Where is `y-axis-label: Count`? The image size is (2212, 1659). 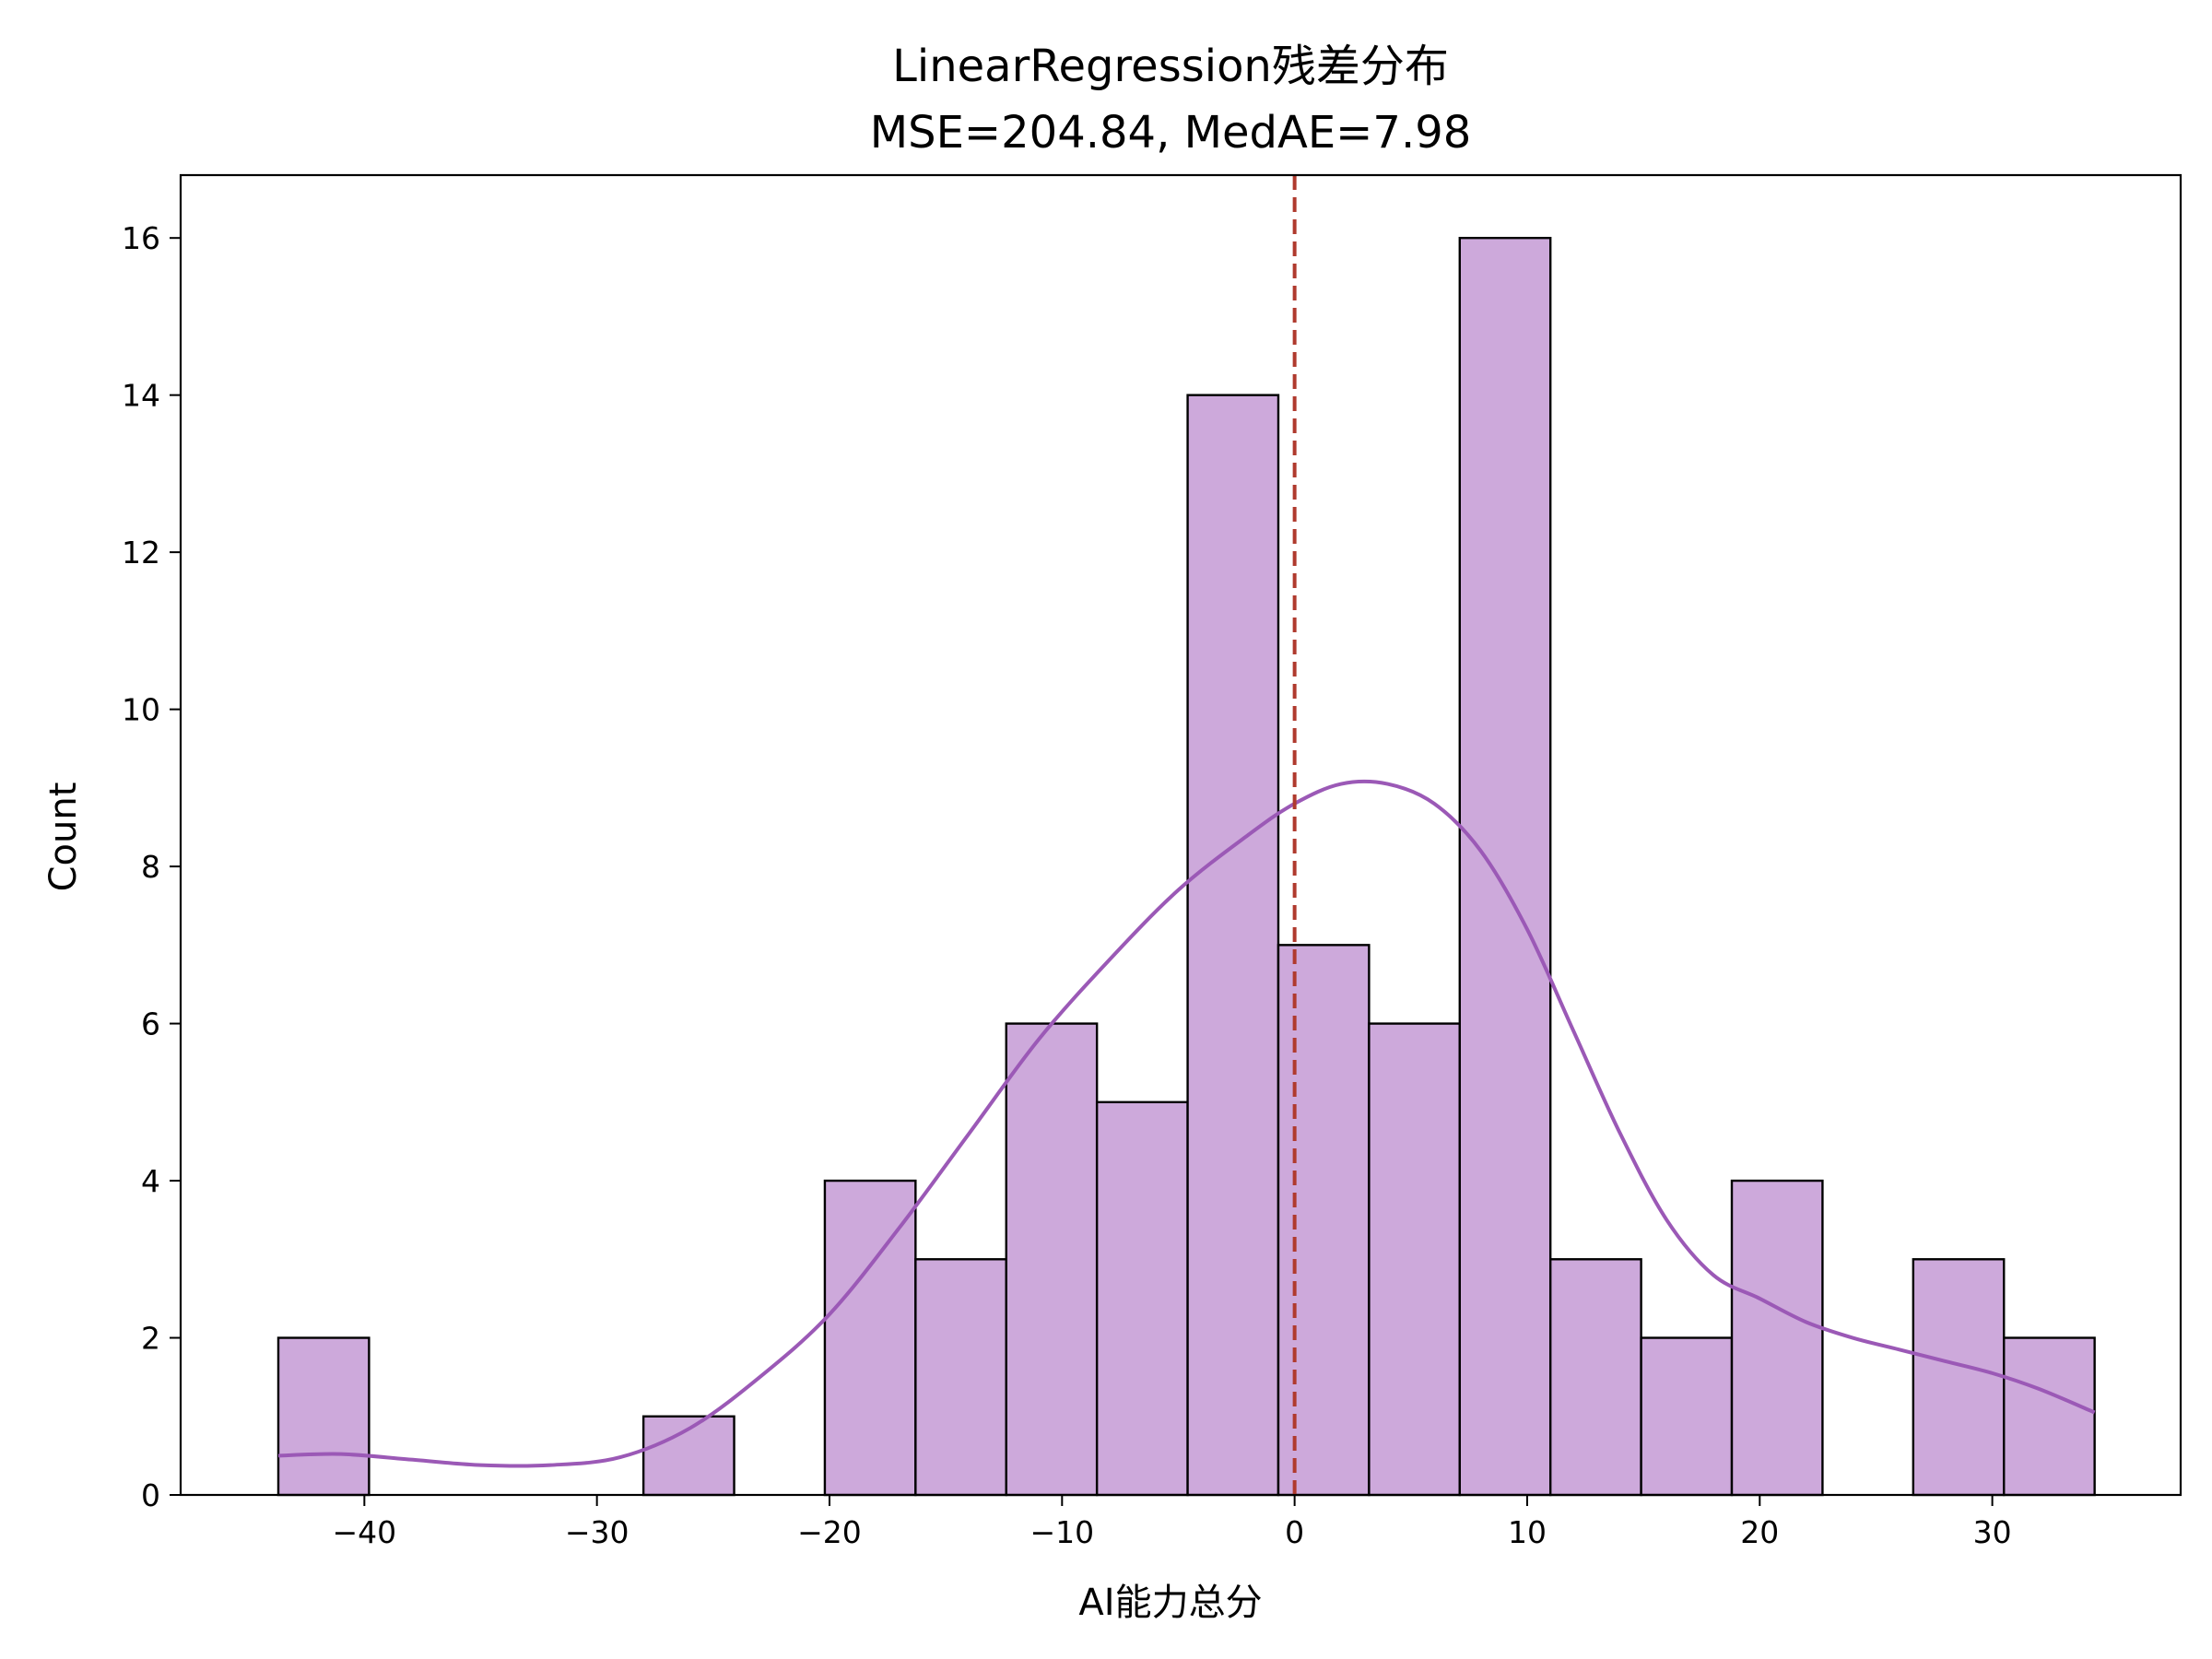 y-axis-label: Count is located at coordinates (63, 837).